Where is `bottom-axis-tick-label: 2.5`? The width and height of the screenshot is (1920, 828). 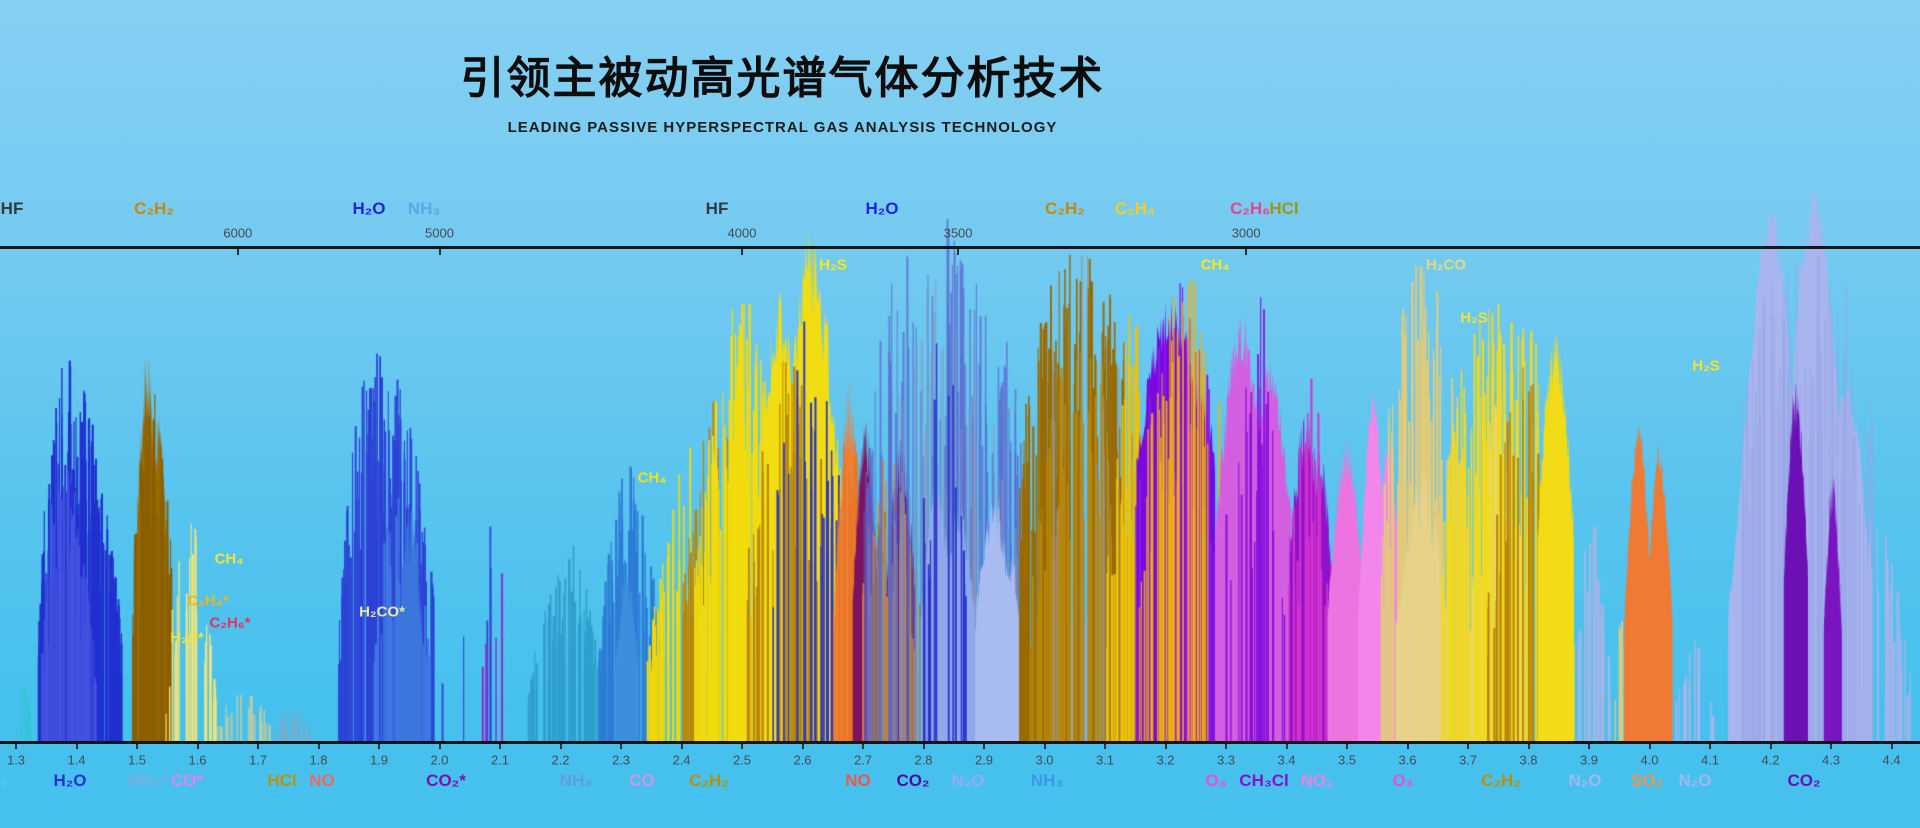
bottom-axis-tick-label: 2.5 is located at coordinates (742, 760).